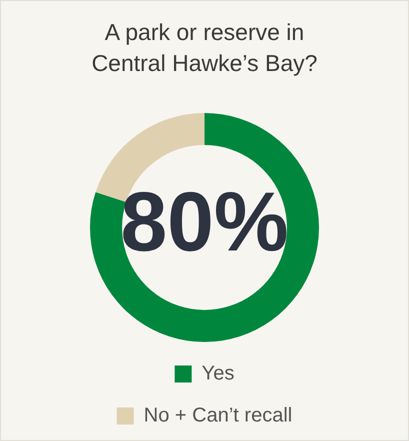 The height and width of the screenshot is (441, 409). I want to click on legend-label: Yes, so click(218, 373).